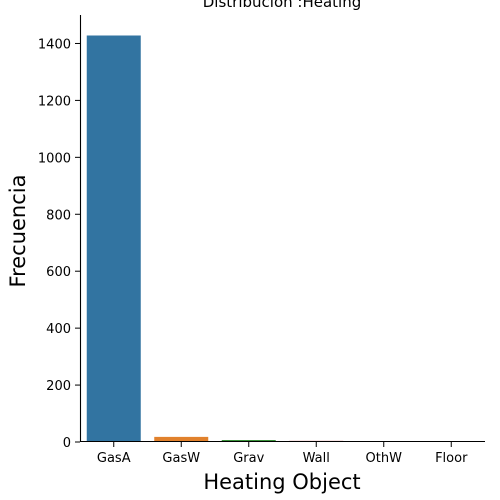  I want to click on y-tick-label: 0, so click(67, 443).